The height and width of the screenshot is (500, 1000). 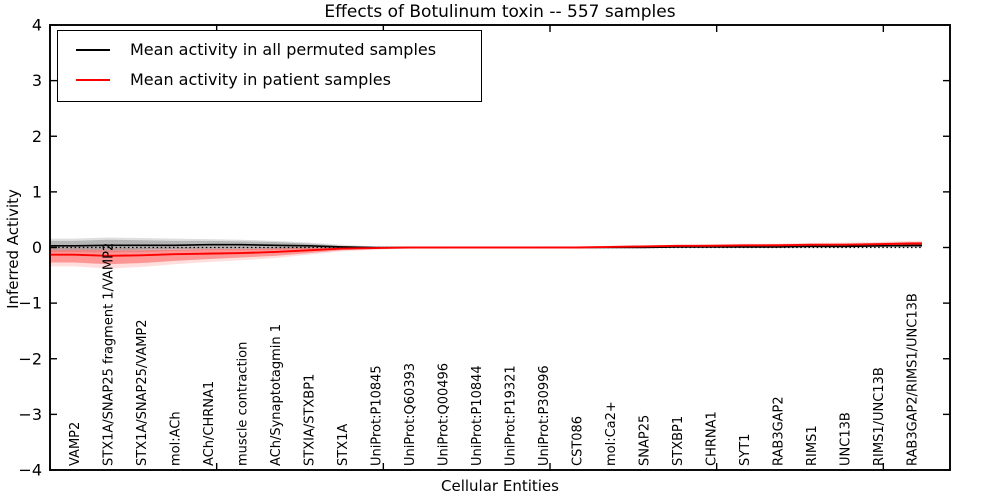 I want to click on x-tick-label: SNAP25, so click(x=645, y=440).